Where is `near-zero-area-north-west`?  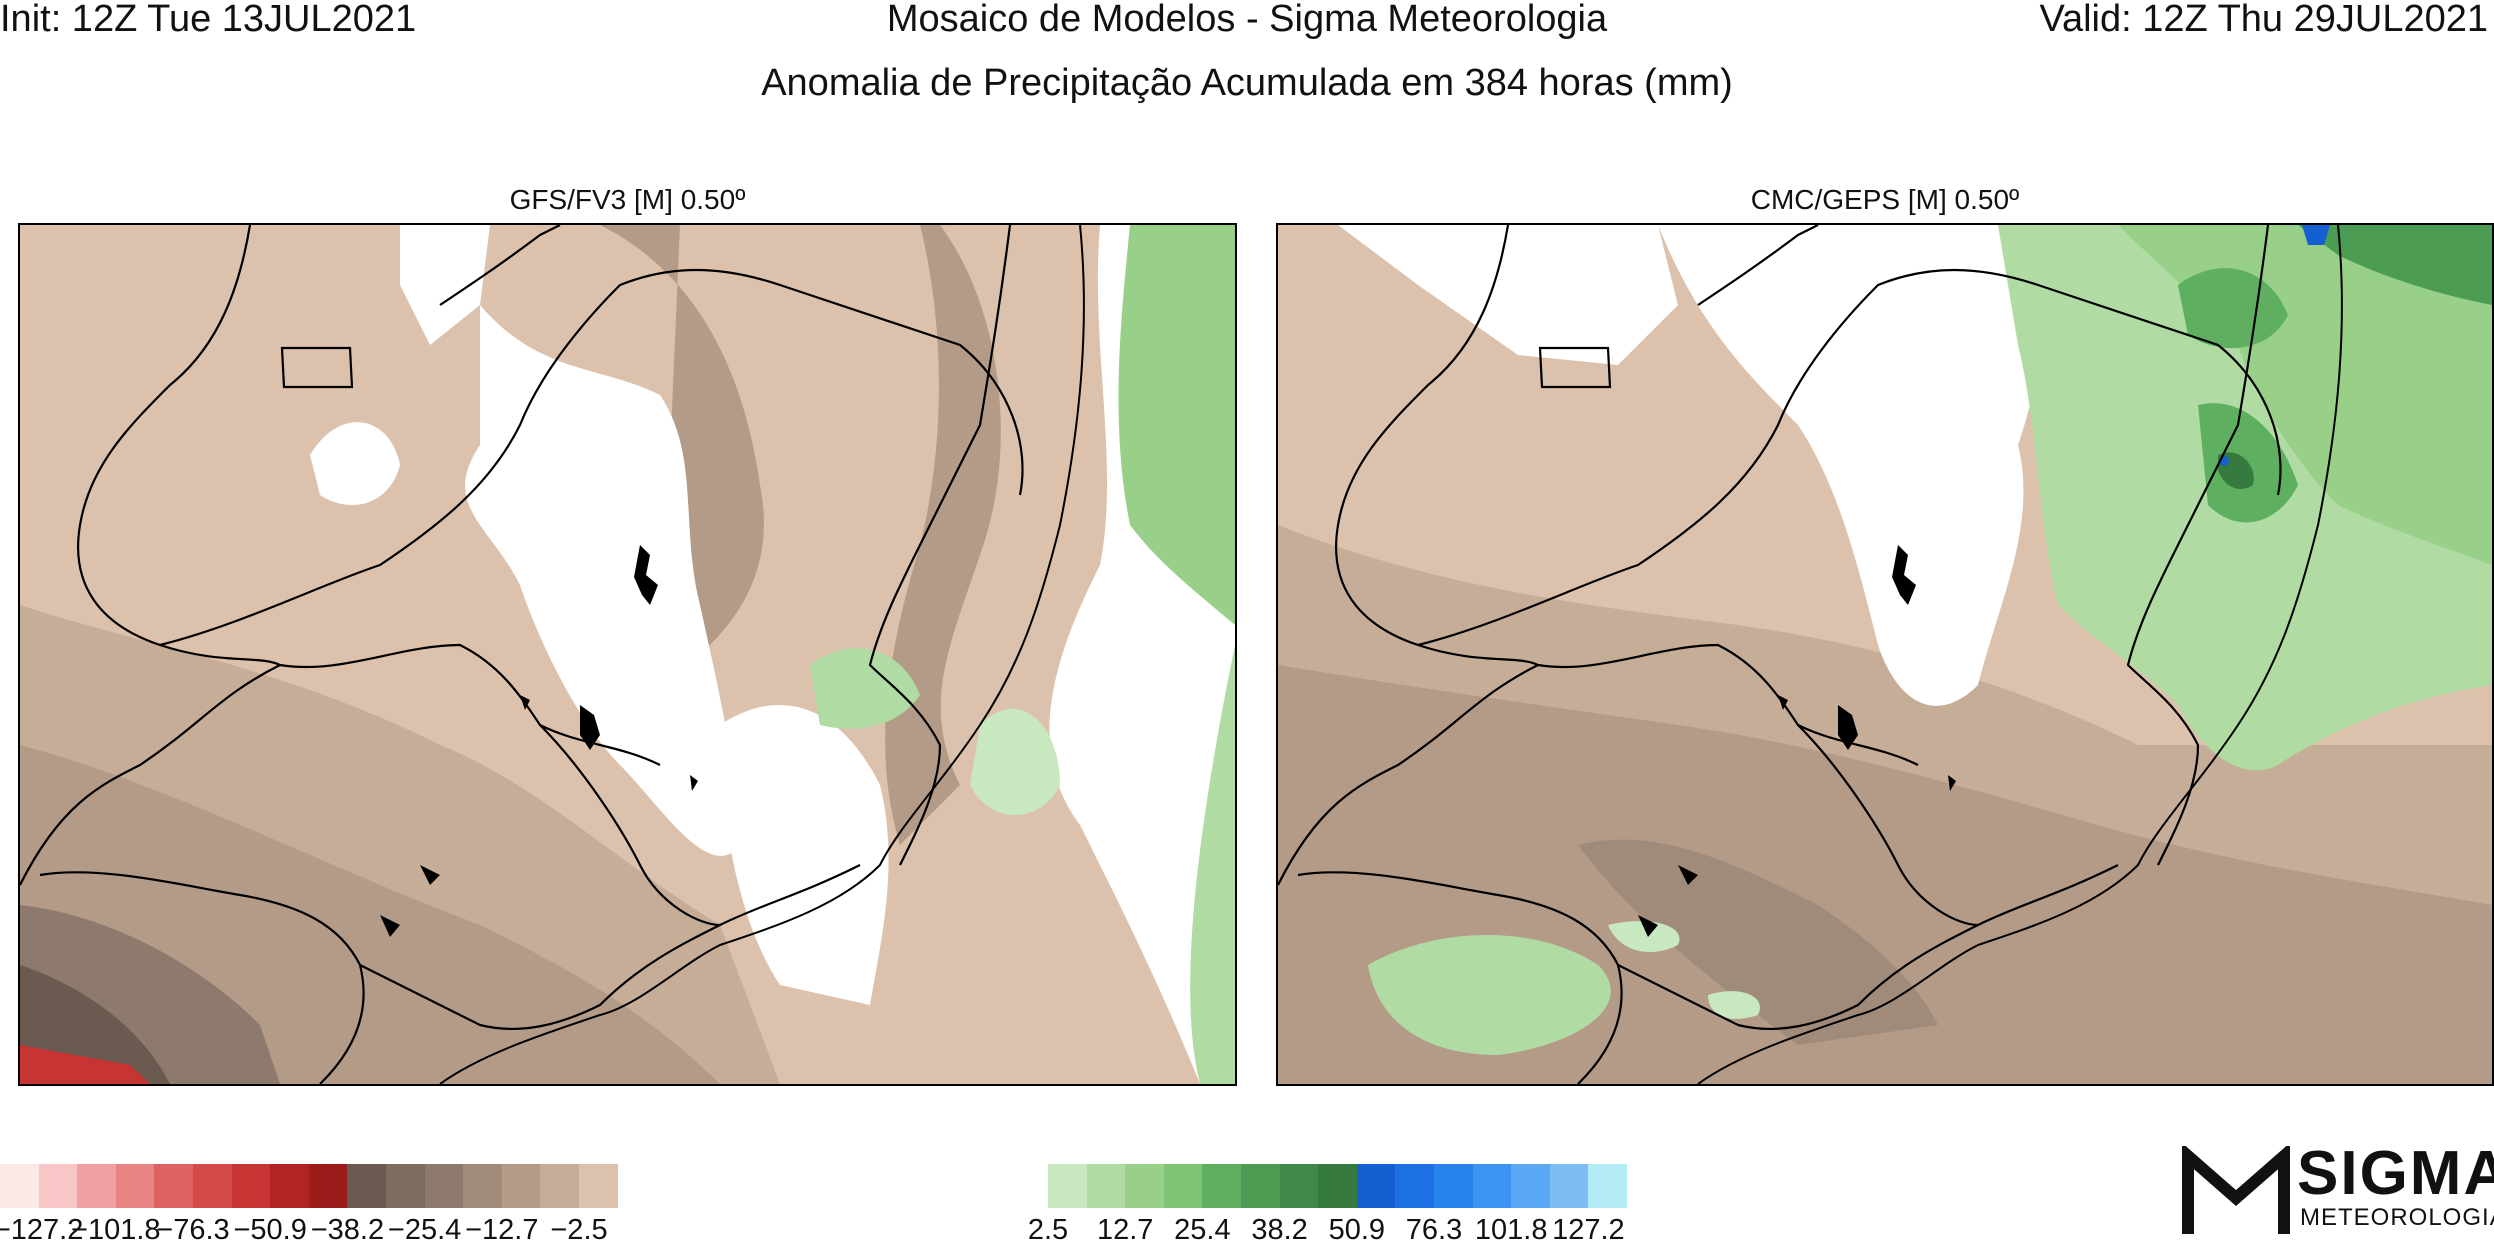
near-zero-area-north-west is located at coordinates (1508, 295).